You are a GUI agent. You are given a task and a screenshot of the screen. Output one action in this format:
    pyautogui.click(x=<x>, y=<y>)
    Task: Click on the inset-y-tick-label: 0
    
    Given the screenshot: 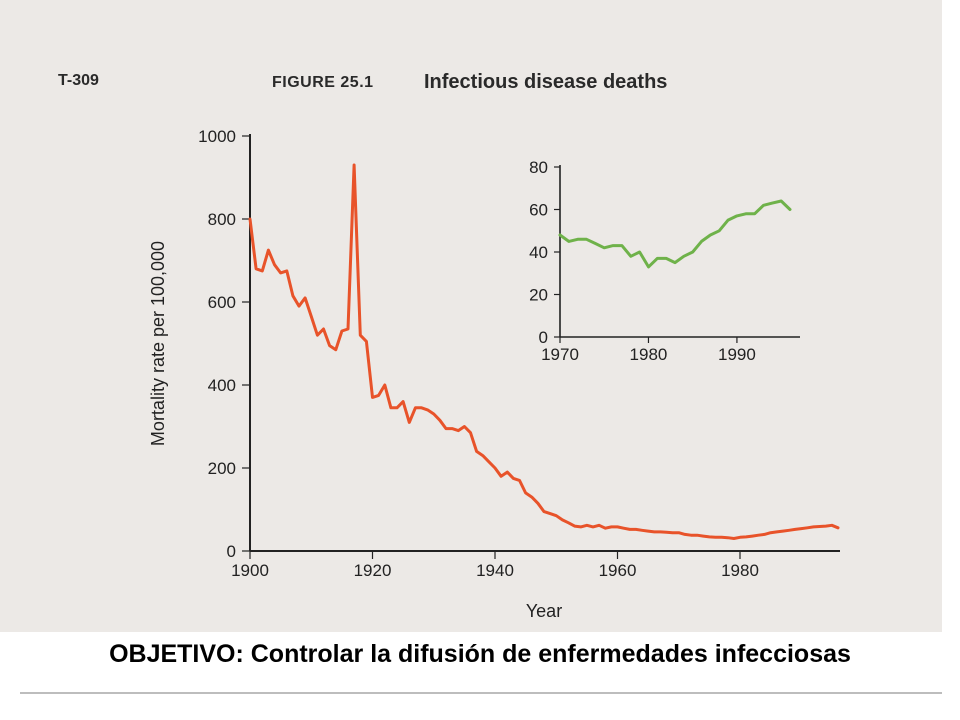 What is the action you would take?
    pyautogui.click(x=543, y=337)
    